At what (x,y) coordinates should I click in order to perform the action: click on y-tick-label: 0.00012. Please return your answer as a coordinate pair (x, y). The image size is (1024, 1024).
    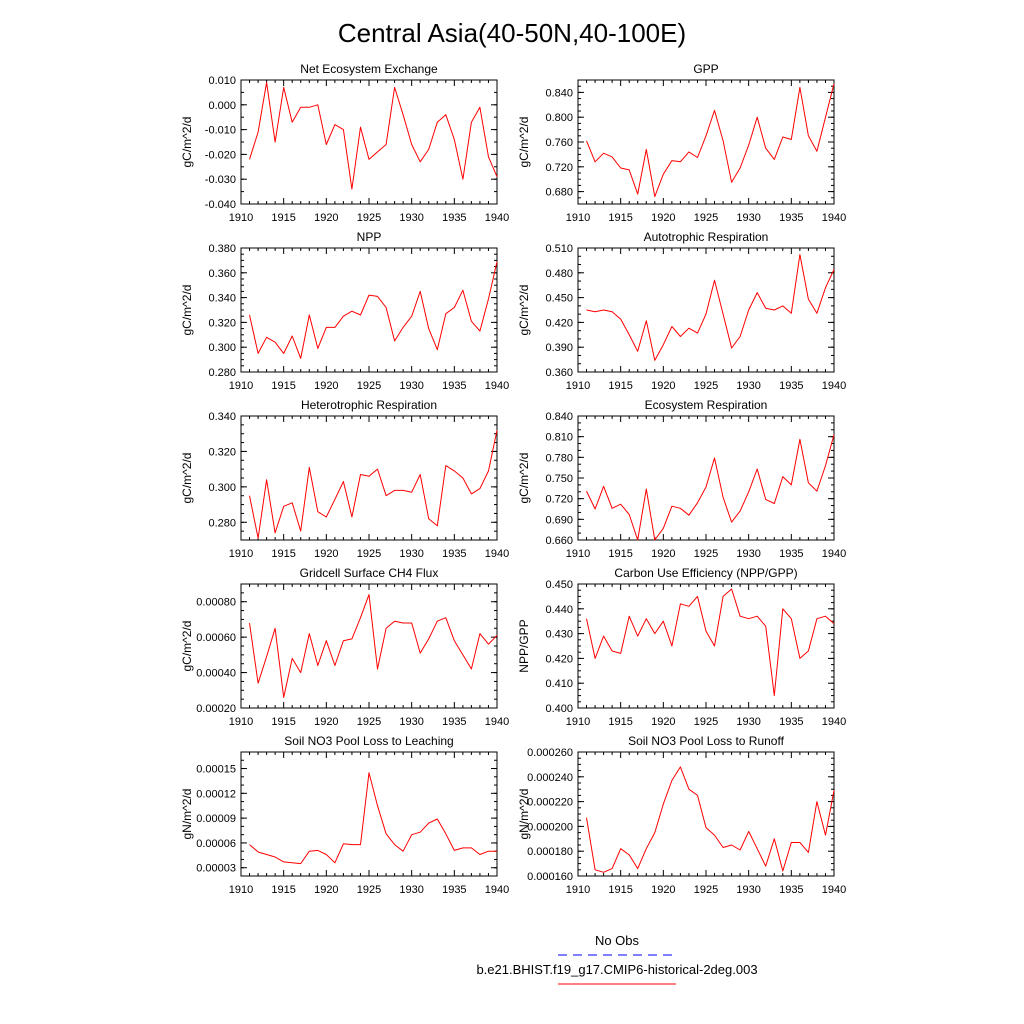
    Looking at the image, I should click on (216, 794).